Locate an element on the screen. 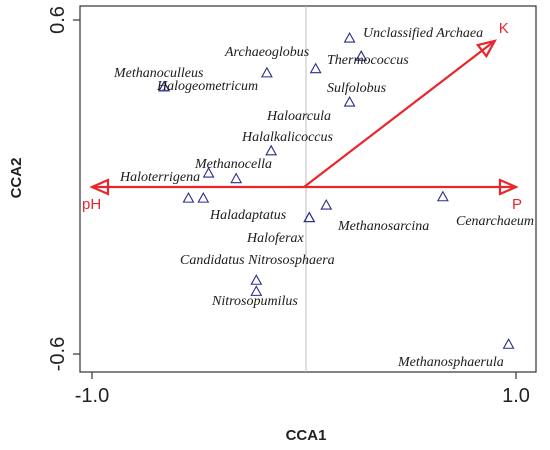 This screenshot has height=450, width=550. species-label: Methanoculleus is located at coordinates (158, 73).